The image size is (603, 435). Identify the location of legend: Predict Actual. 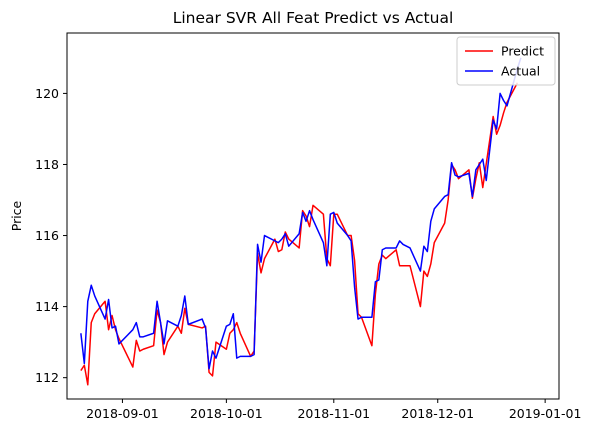
(506, 61).